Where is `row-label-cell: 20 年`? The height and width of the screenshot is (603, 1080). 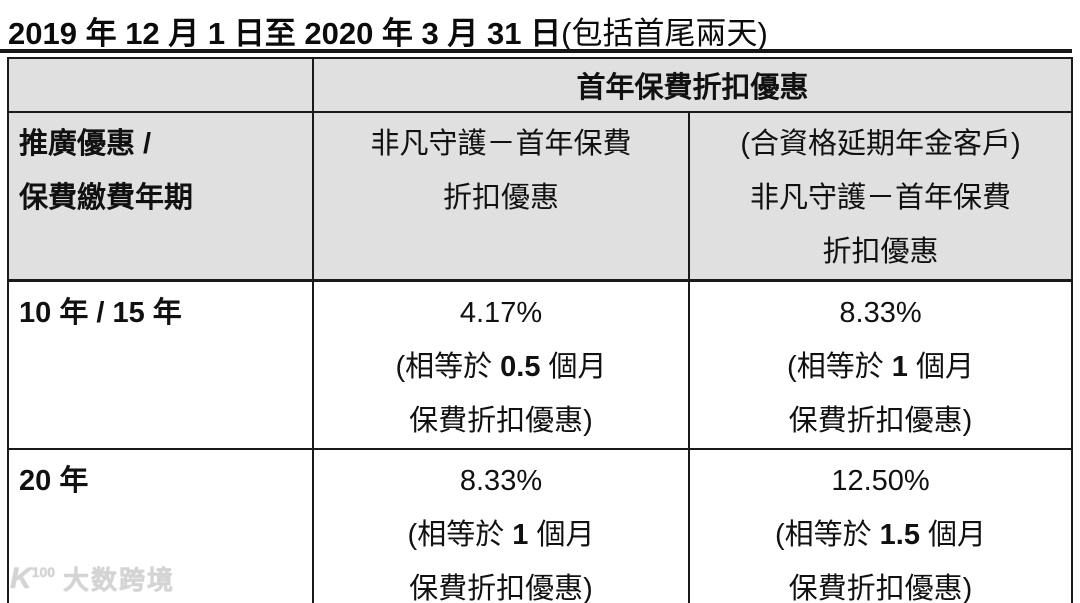
row-label-cell: 20 年 is located at coordinates (160, 525).